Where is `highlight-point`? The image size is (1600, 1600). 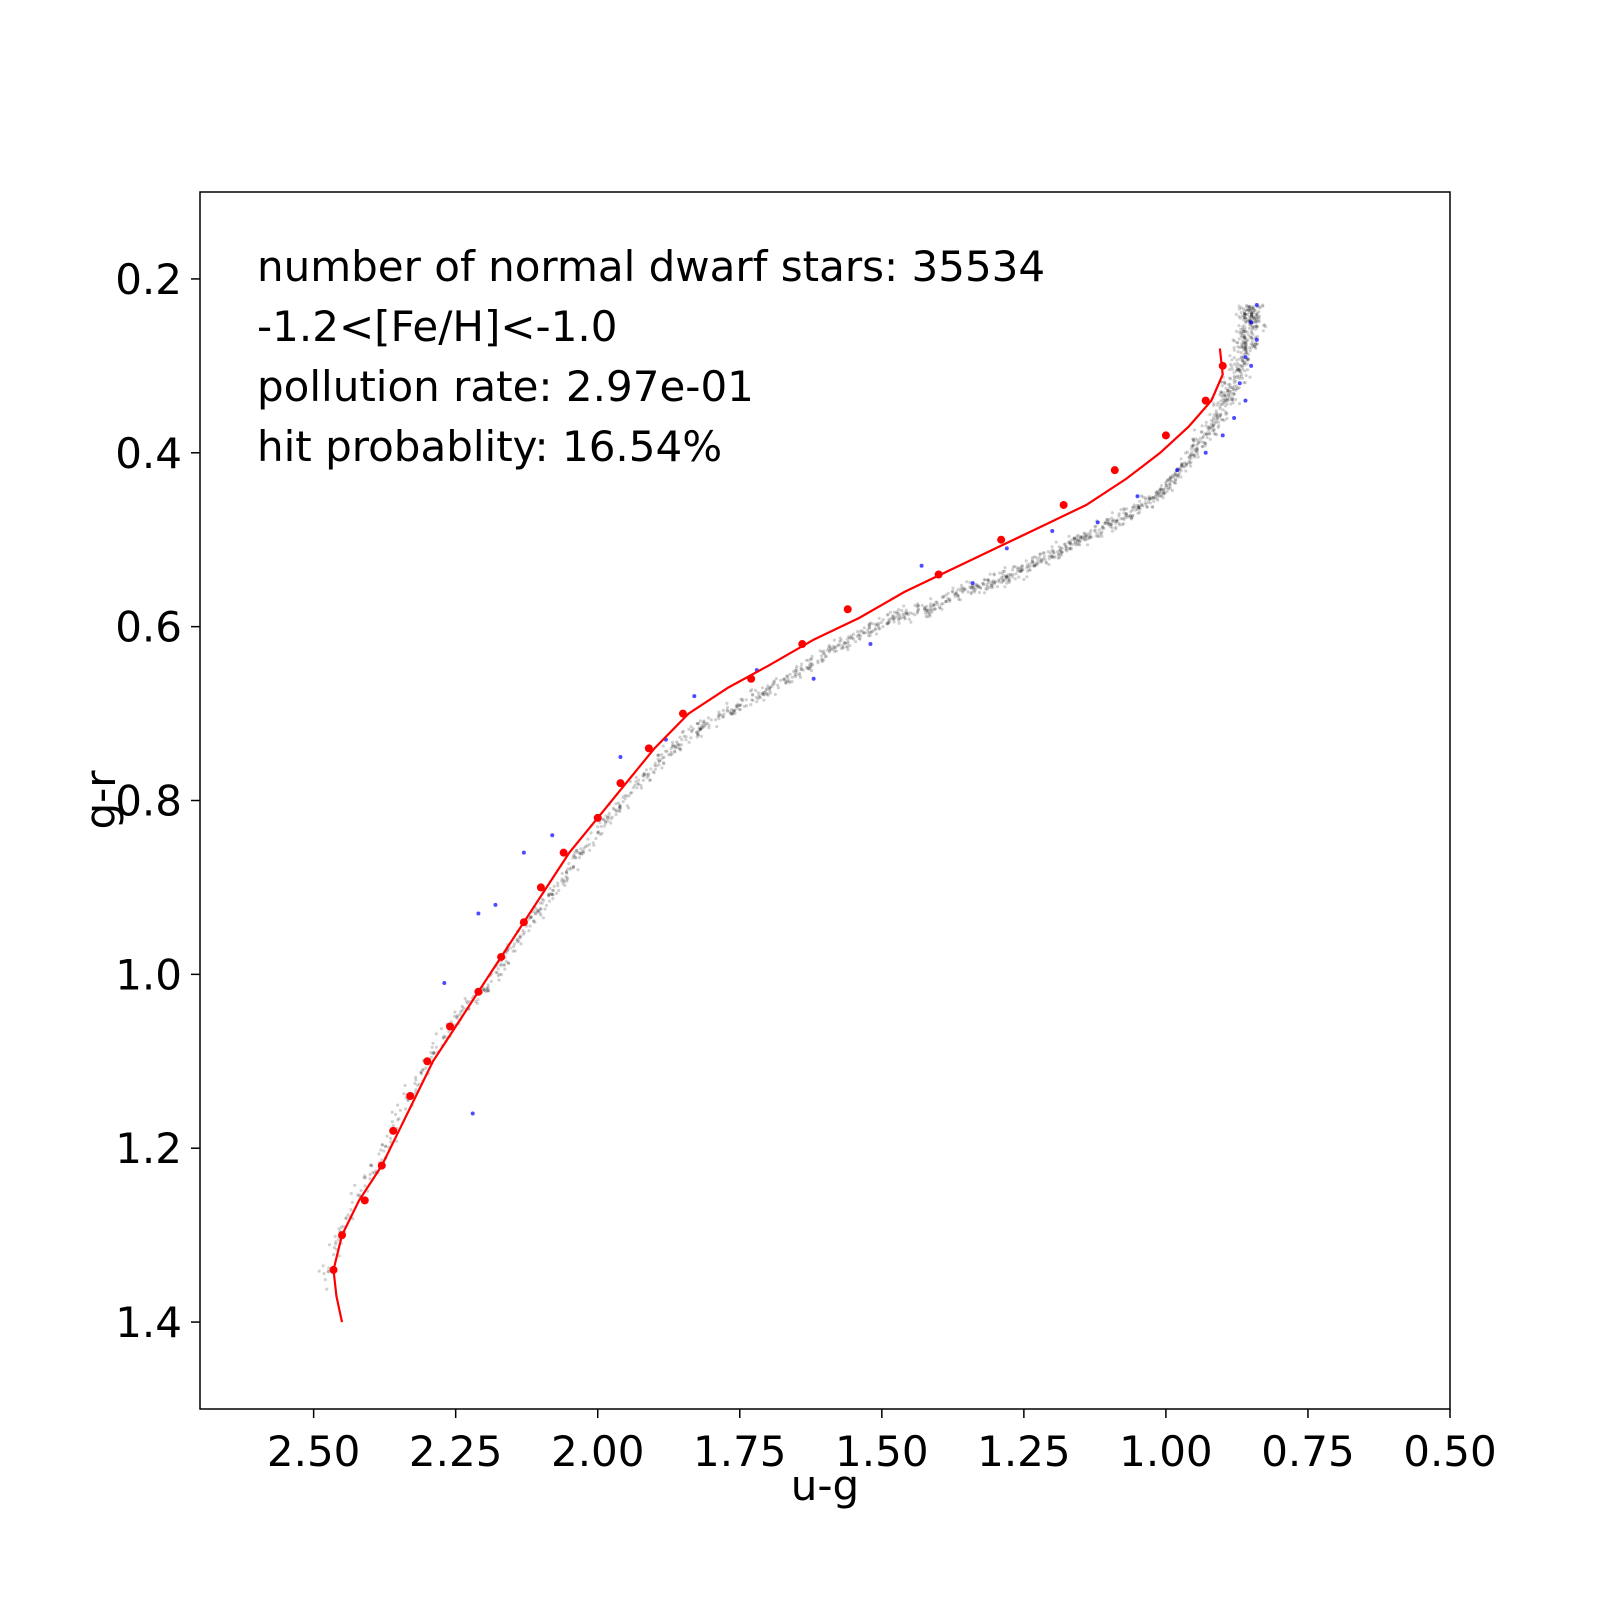
highlight-point is located at coordinates (1234, 418).